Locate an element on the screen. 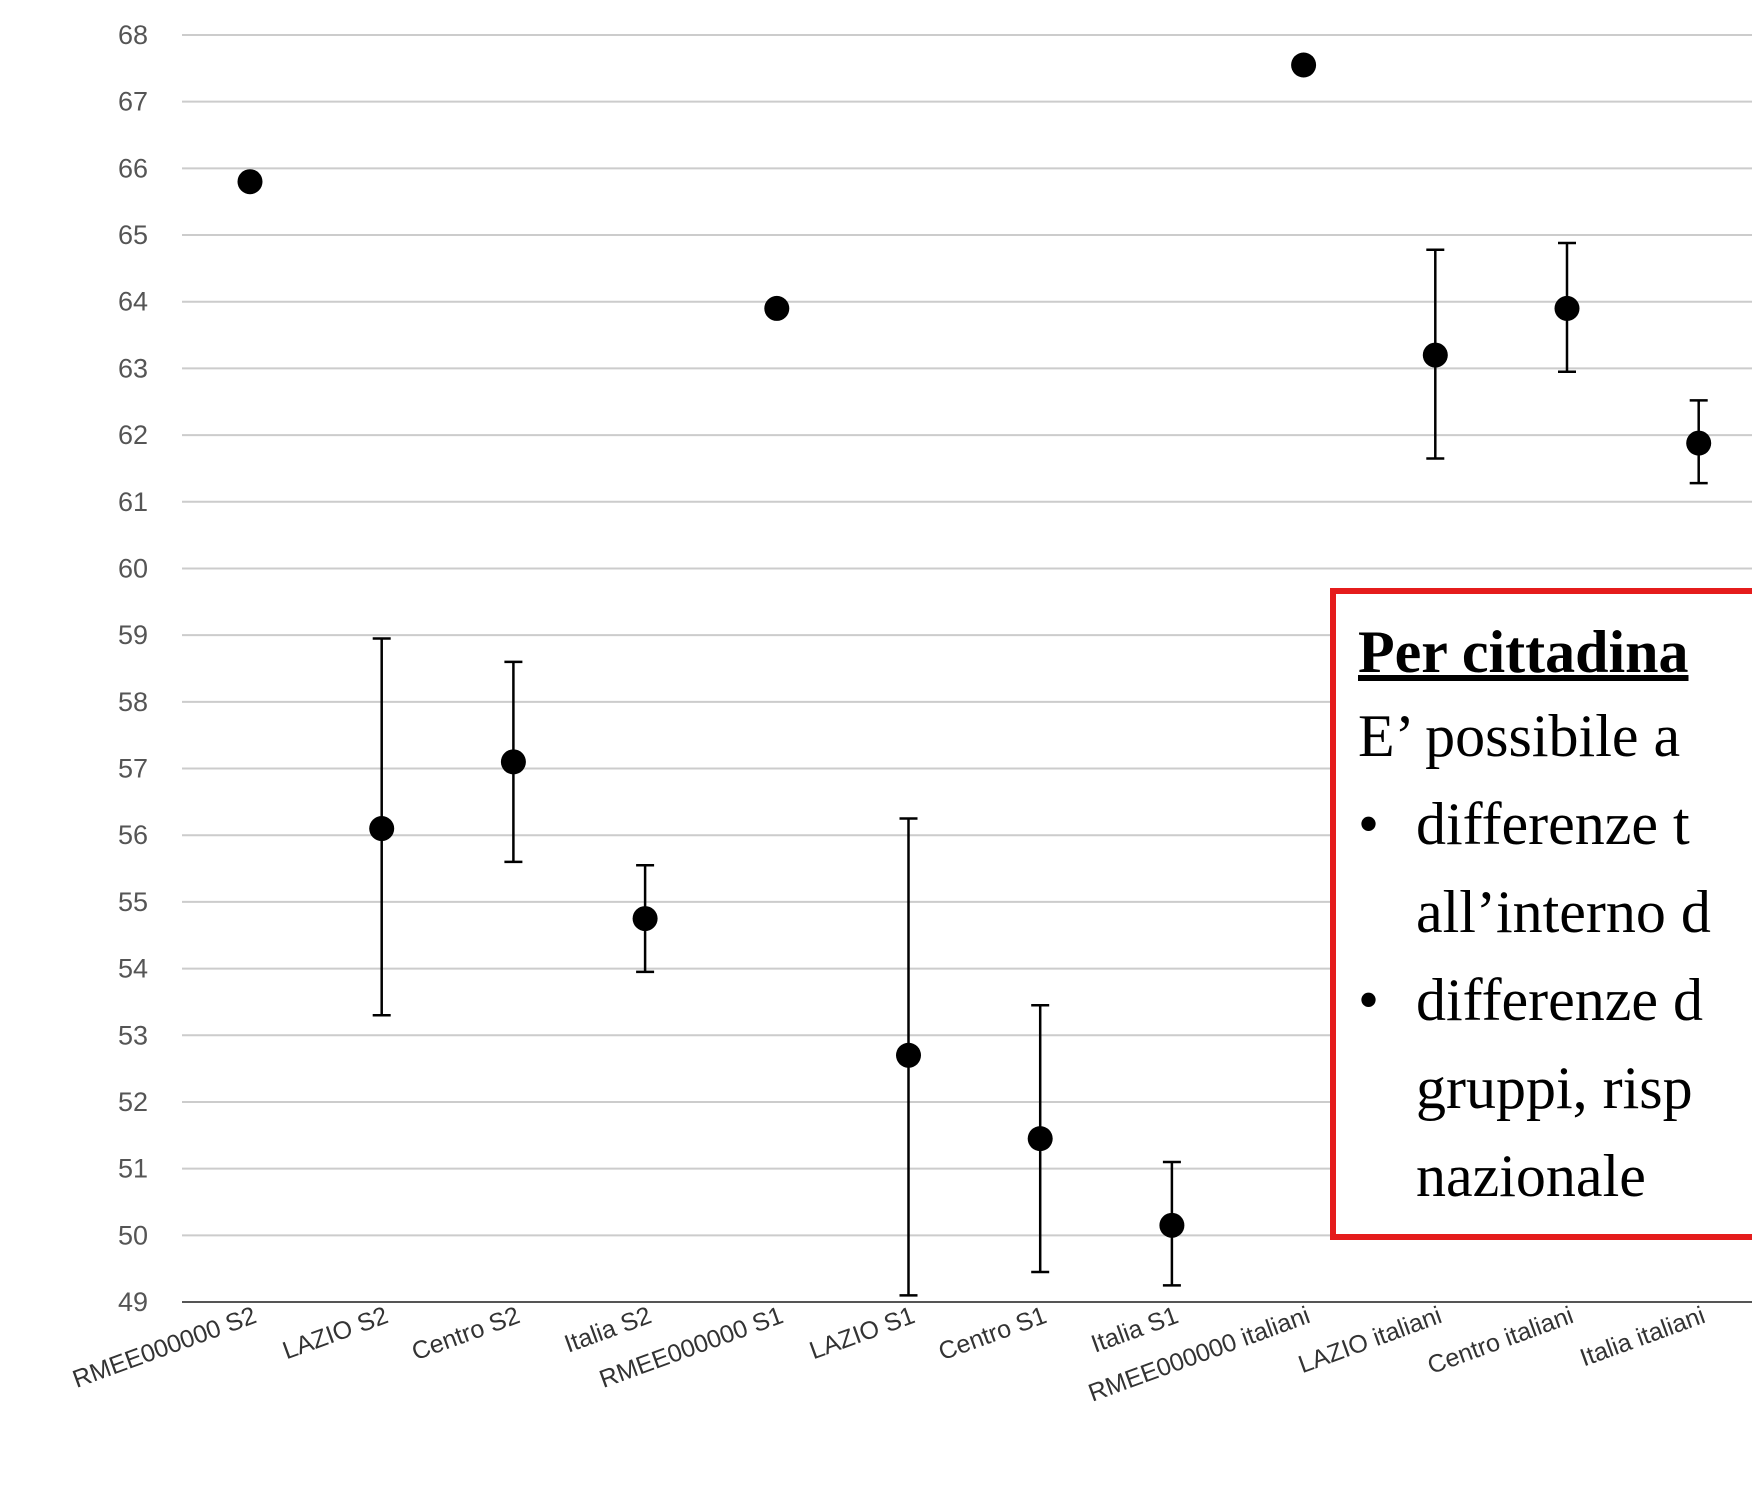  annotation-intro: E’ possibile a is located at coordinates (1519, 736).